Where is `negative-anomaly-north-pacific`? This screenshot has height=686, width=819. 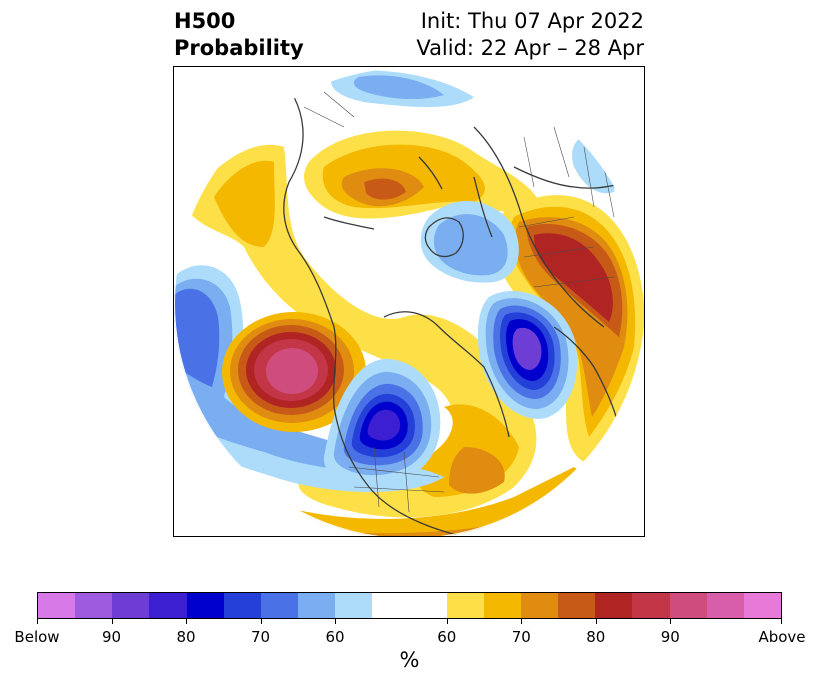 negative-anomaly-north-pacific is located at coordinates (309, 378).